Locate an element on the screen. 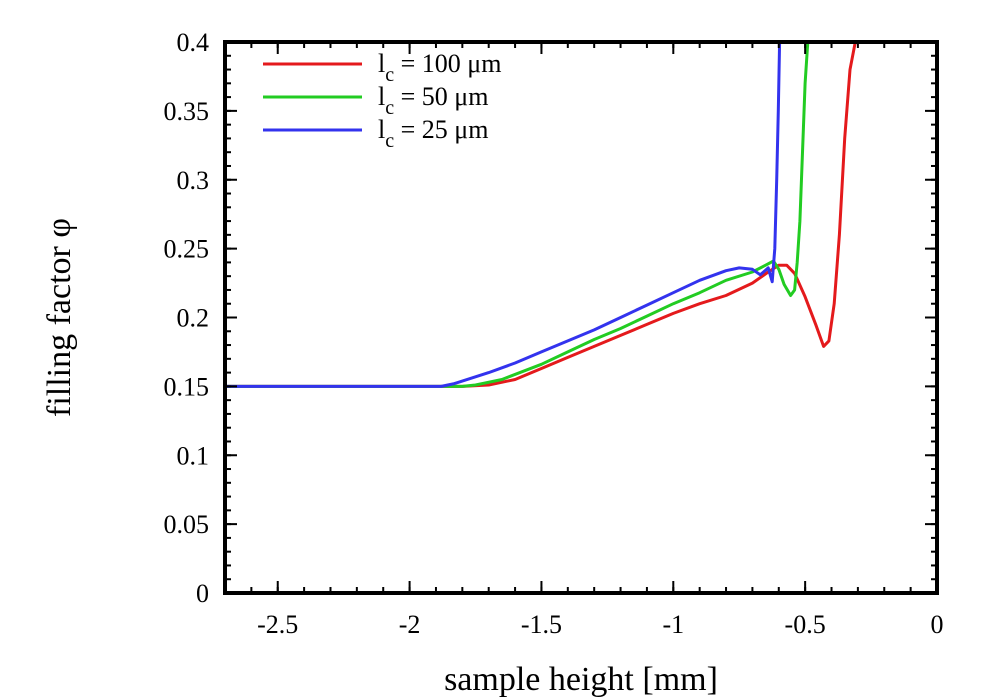 The width and height of the screenshot is (1000, 700). x-tick-label: -2.5 is located at coordinates (277, 624).